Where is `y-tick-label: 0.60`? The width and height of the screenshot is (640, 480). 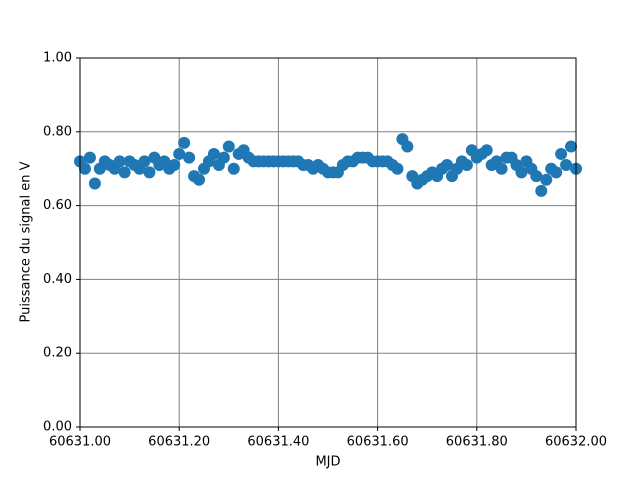 y-tick-label: 0.60 is located at coordinates (57, 205).